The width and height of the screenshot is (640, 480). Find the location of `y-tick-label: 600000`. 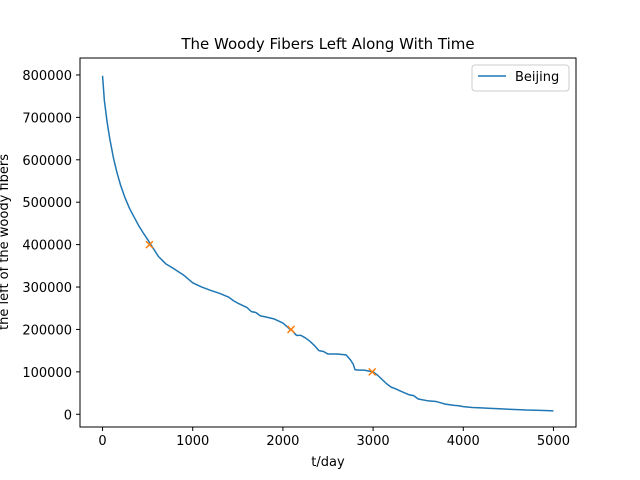

y-tick-label: 600000 is located at coordinates (47, 161).